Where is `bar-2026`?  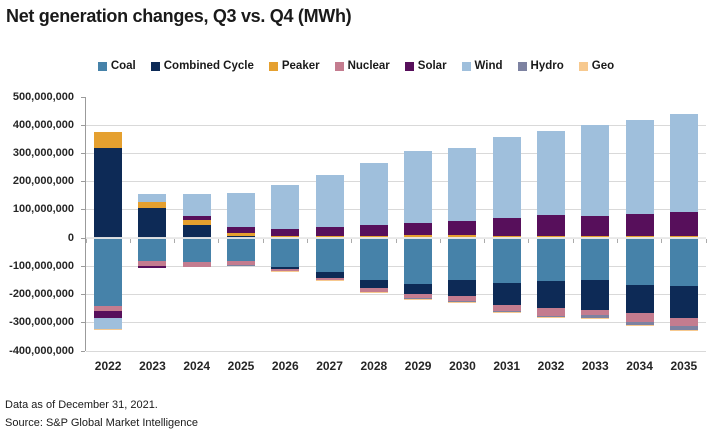 bar-2026 is located at coordinates (285, 224).